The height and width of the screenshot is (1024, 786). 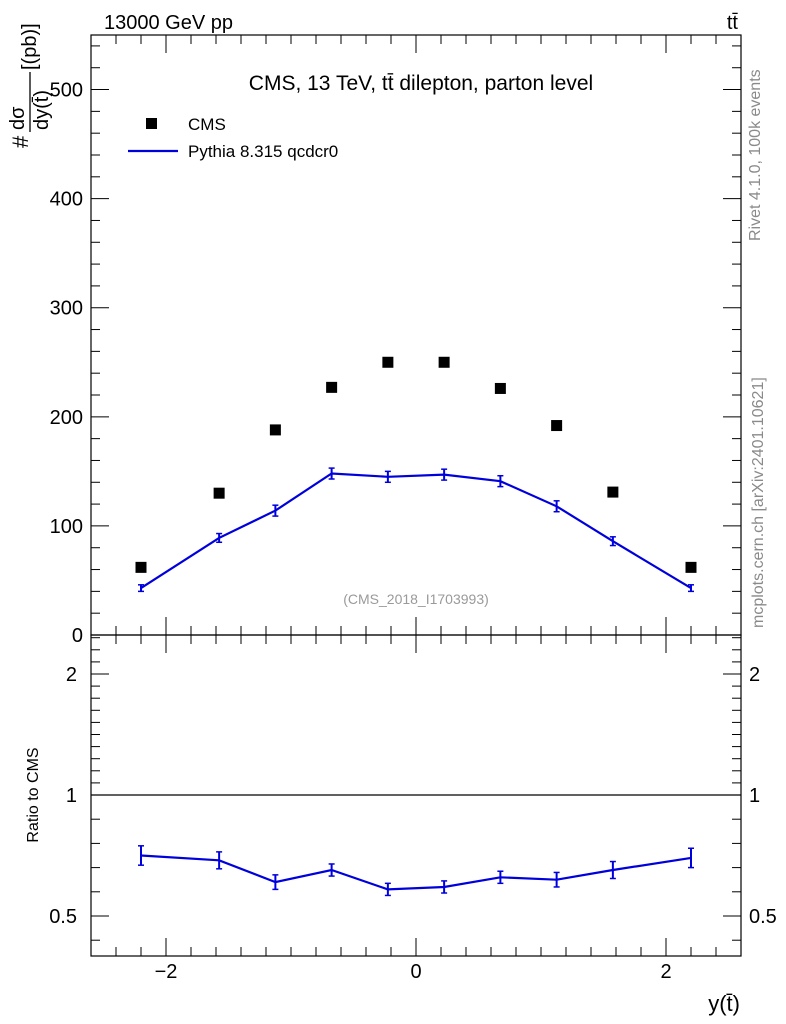 I want to click on x-tick-label: 2, so click(x=665, y=972).